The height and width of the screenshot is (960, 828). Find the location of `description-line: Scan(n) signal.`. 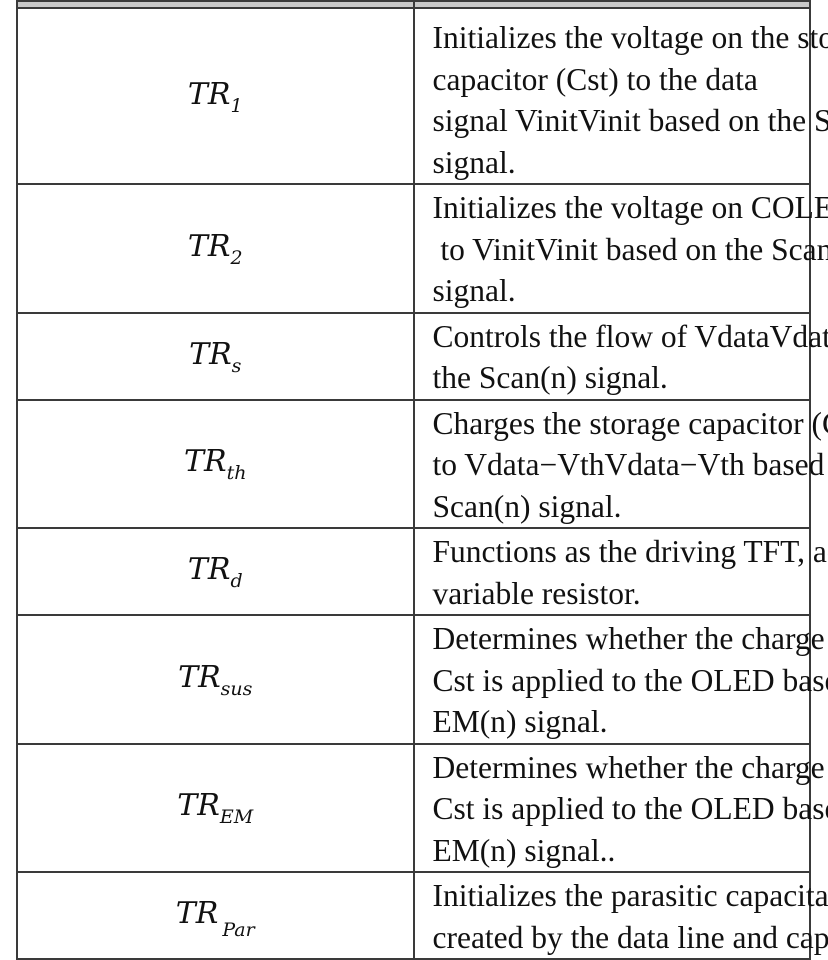

description-line: Scan(n) signal. is located at coordinates (527, 506).